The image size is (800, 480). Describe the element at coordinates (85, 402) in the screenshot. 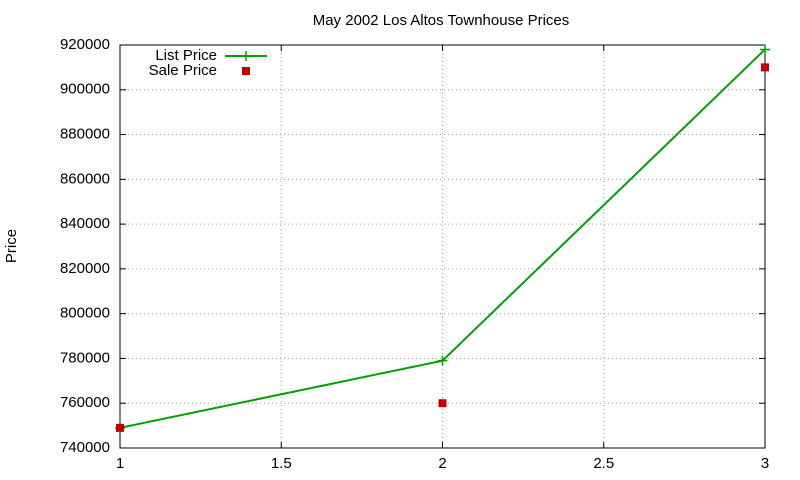

I see `y-tick-label: 760000` at that location.